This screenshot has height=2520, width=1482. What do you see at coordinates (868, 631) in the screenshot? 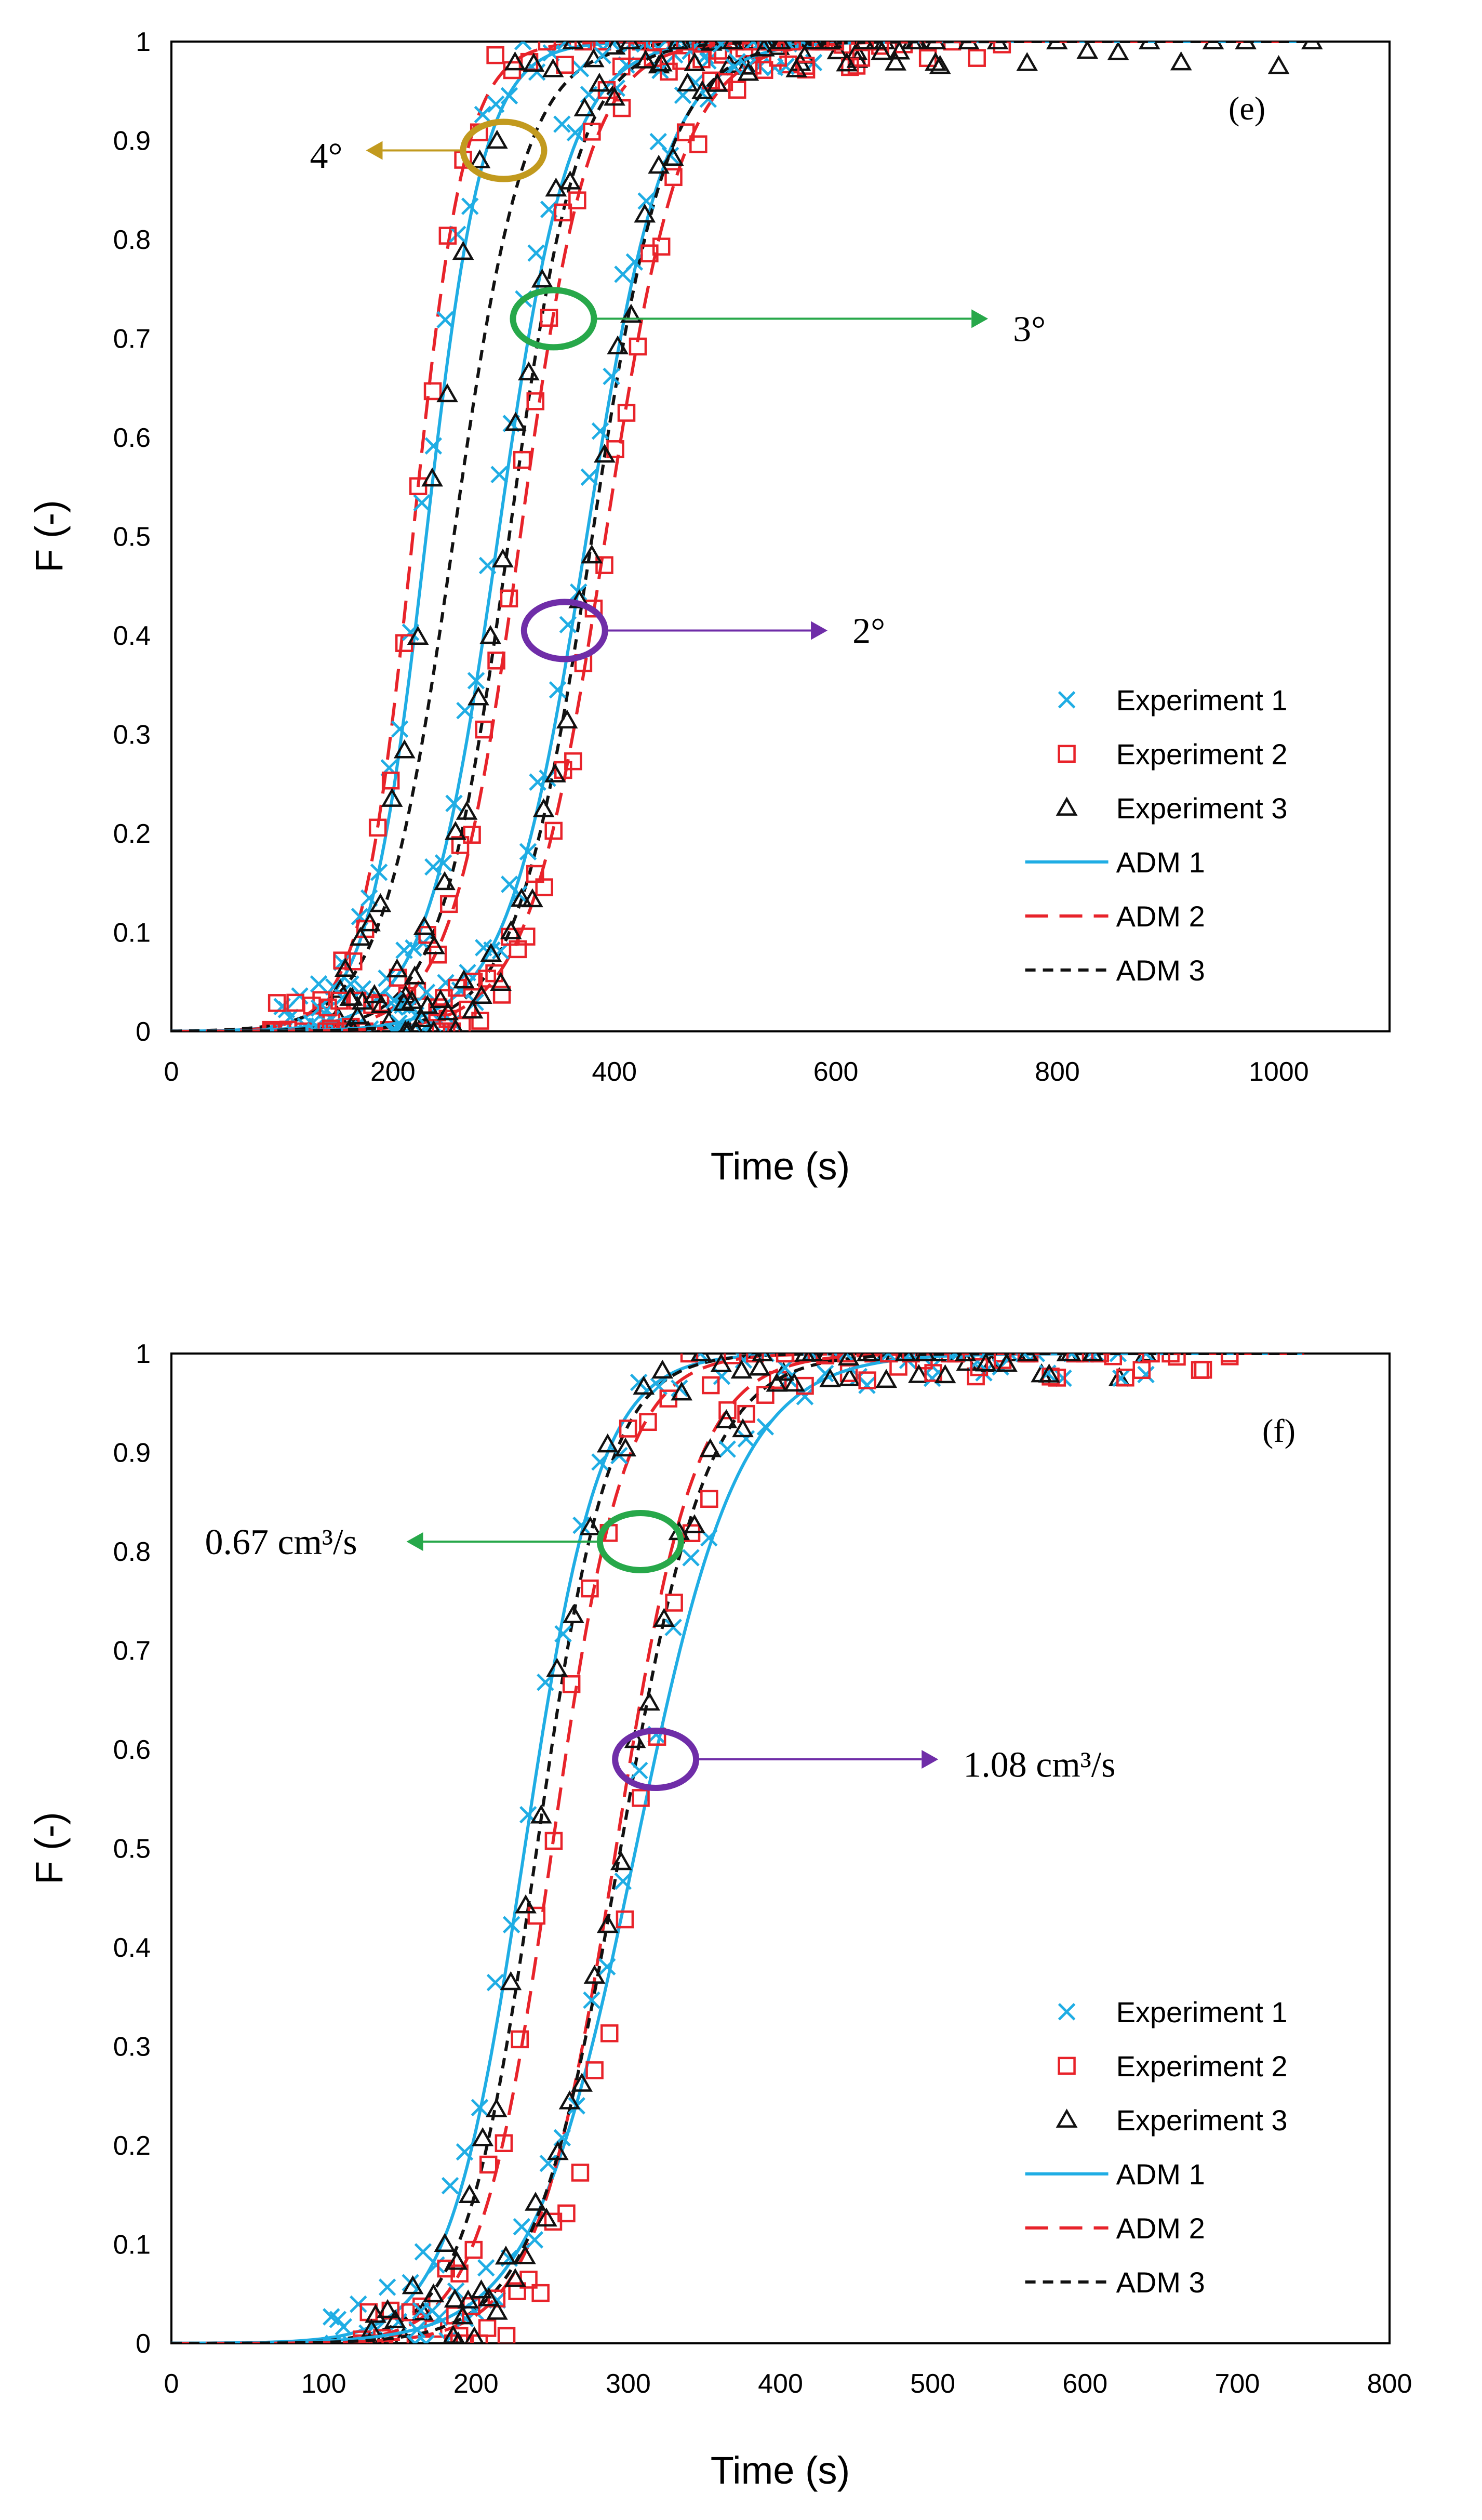
I see `annotation-label-2: 2°` at bounding box center [868, 631].